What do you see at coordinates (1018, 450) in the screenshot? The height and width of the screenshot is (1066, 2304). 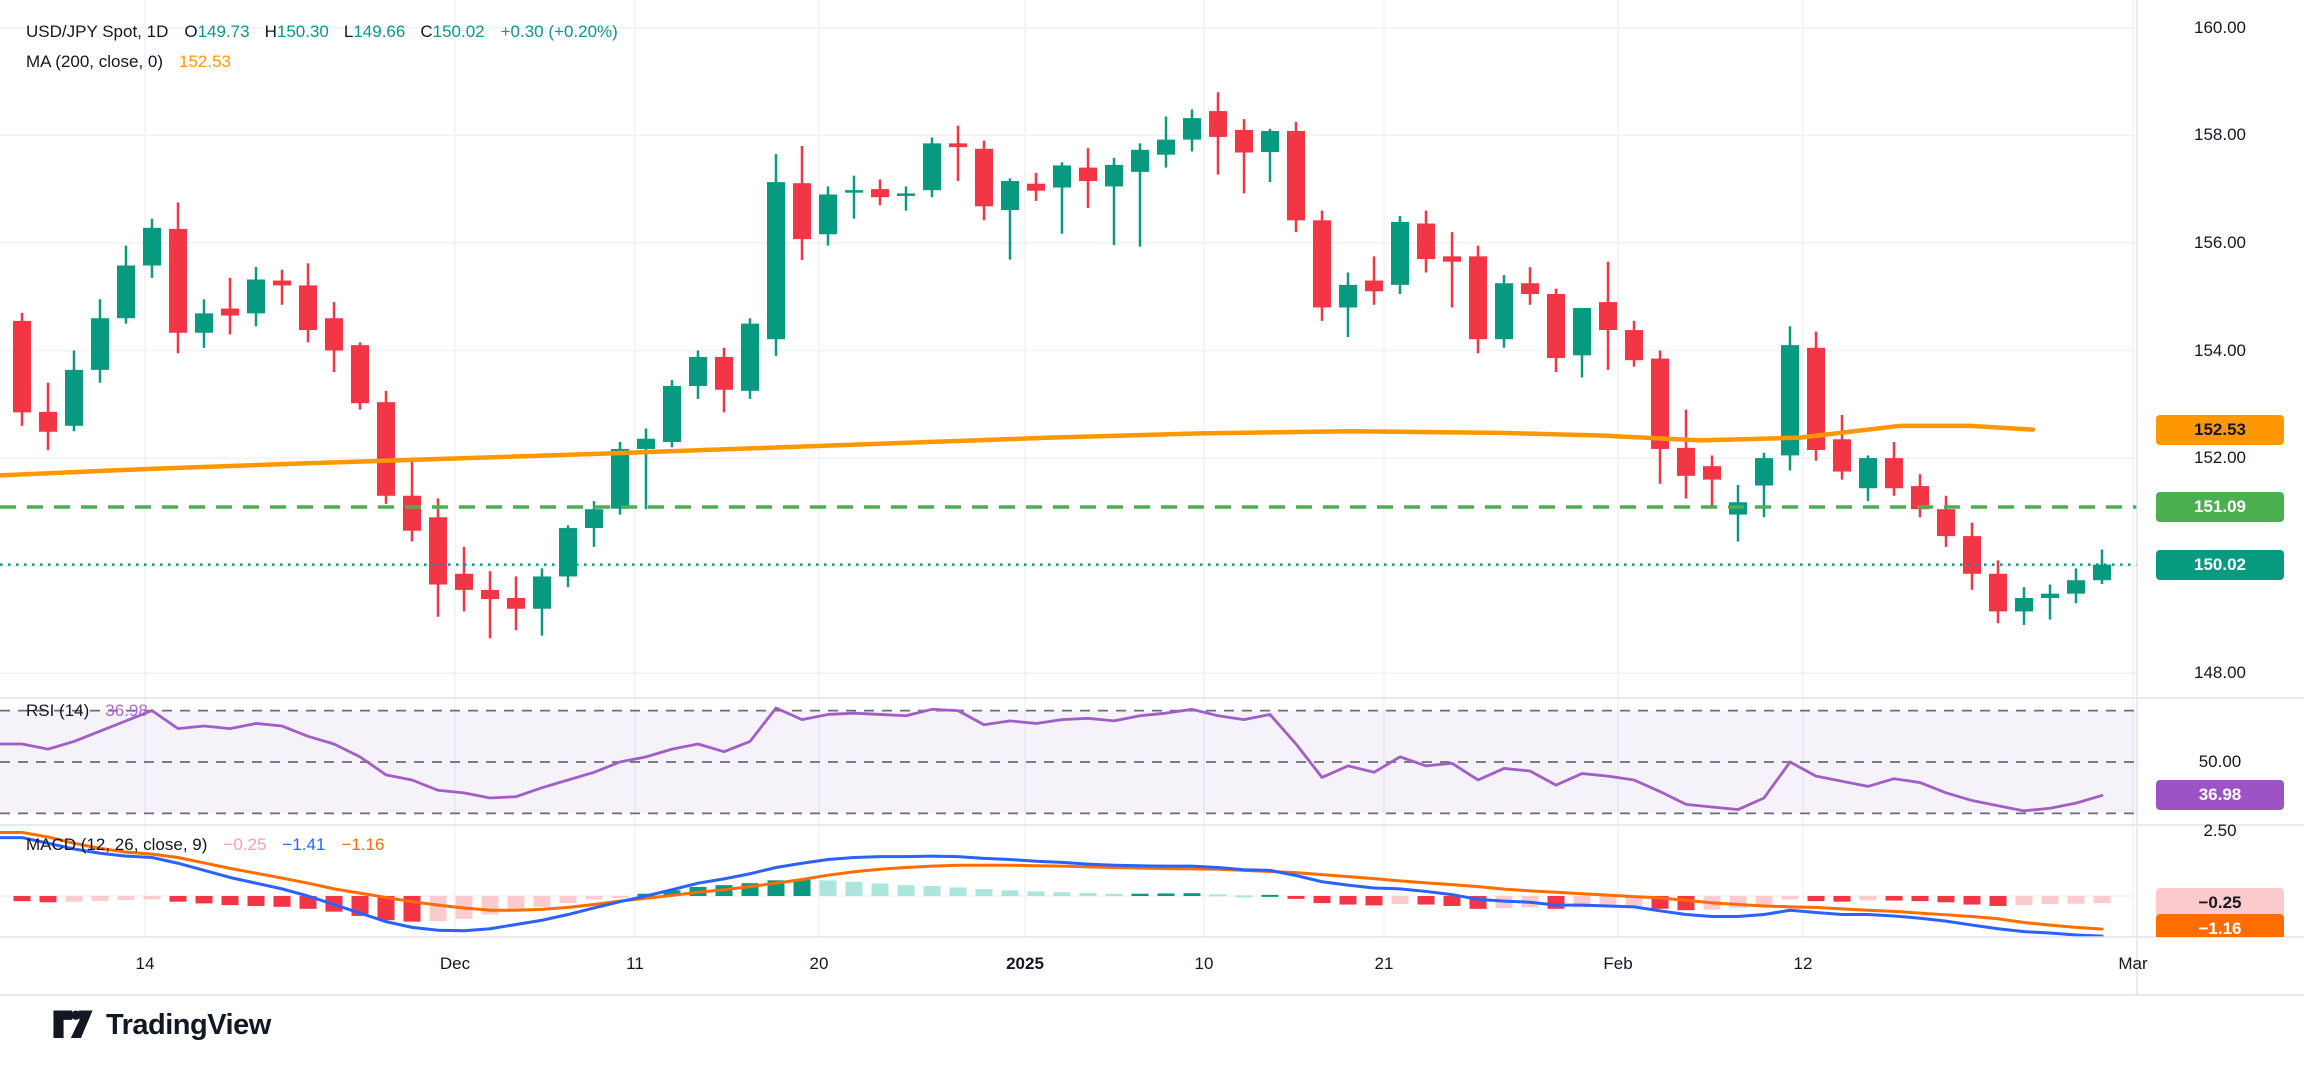 I see `ma200-line` at bounding box center [1018, 450].